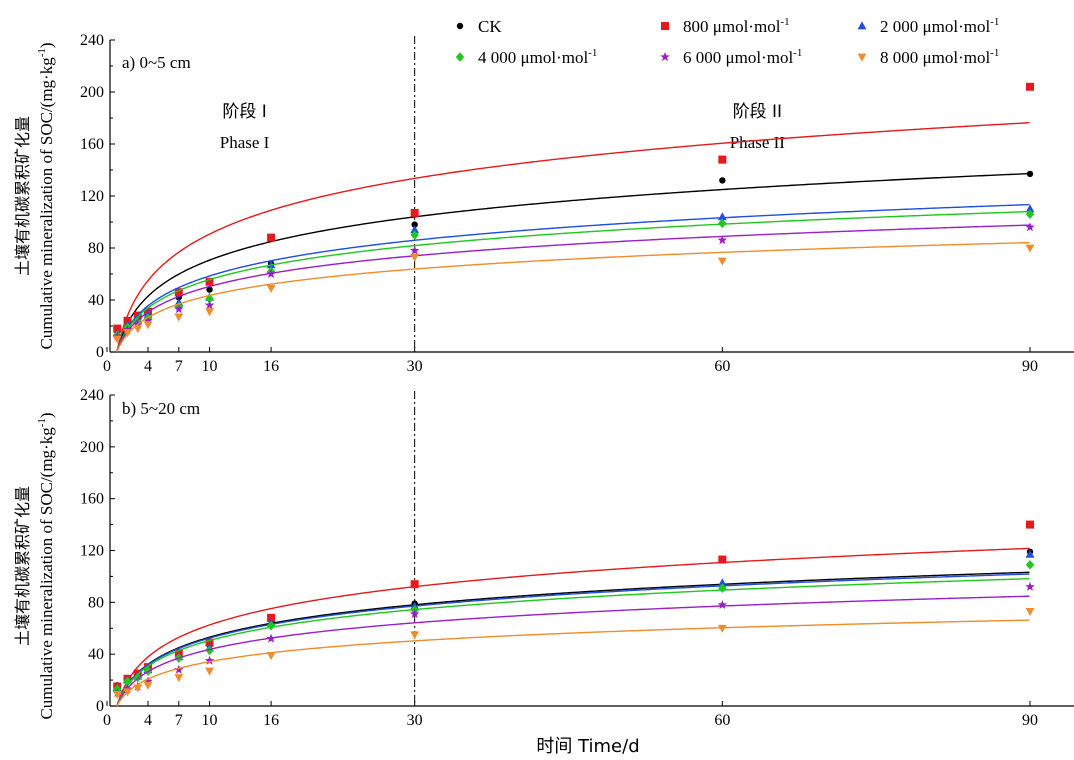 Image resolution: width=1074 pixels, height=760 pixels. I want to click on legend-label-s8000: 8 000 μmol·mol-1, so click(939, 57).